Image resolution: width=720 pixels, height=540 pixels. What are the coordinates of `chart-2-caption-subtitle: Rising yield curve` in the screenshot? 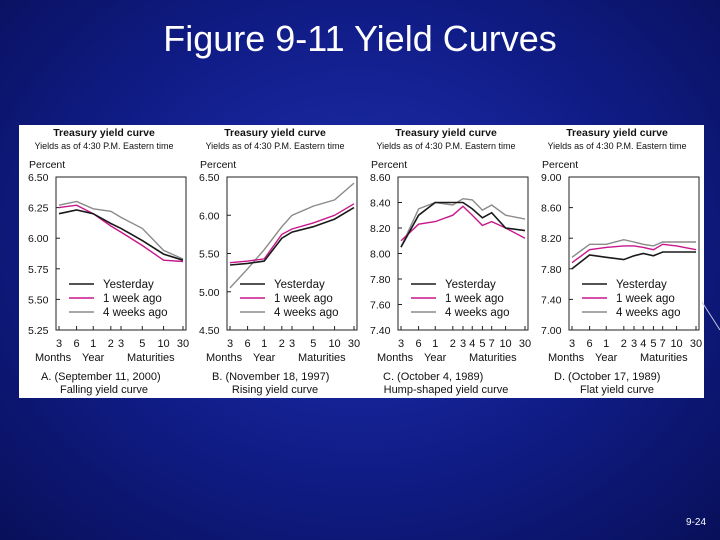 It's located at (275, 390).